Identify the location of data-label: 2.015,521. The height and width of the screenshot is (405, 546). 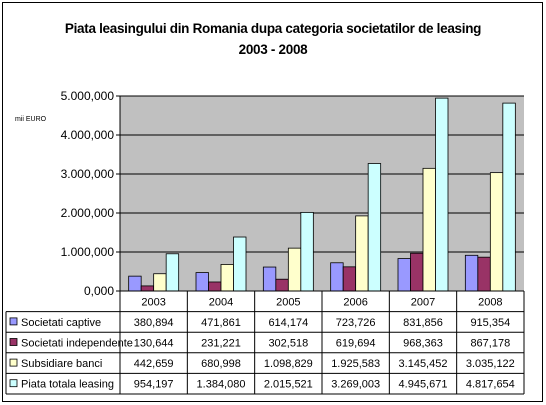
(288, 385).